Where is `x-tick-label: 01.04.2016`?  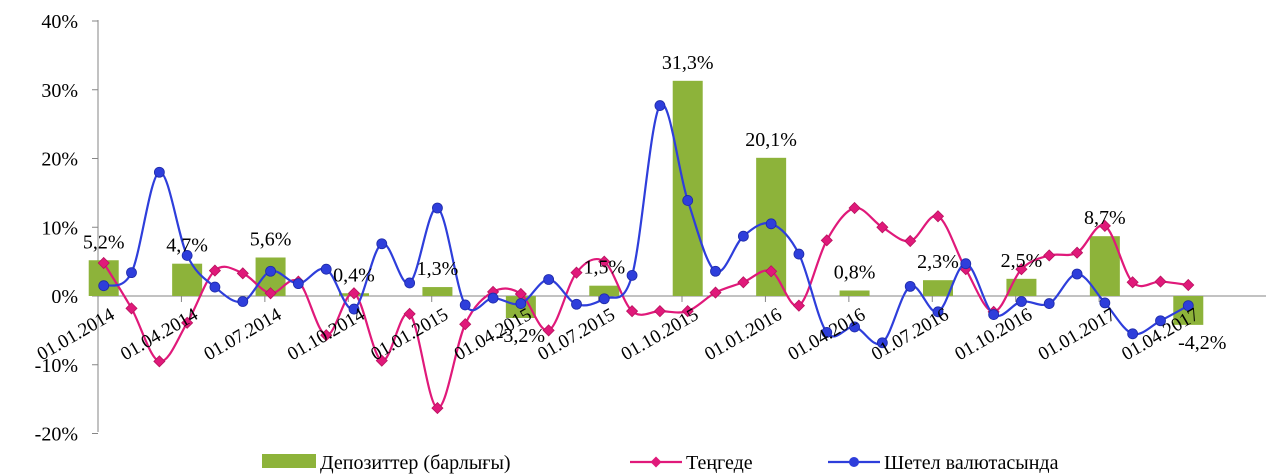
x-tick-label: 01.04.2016 is located at coordinates (827, 334).